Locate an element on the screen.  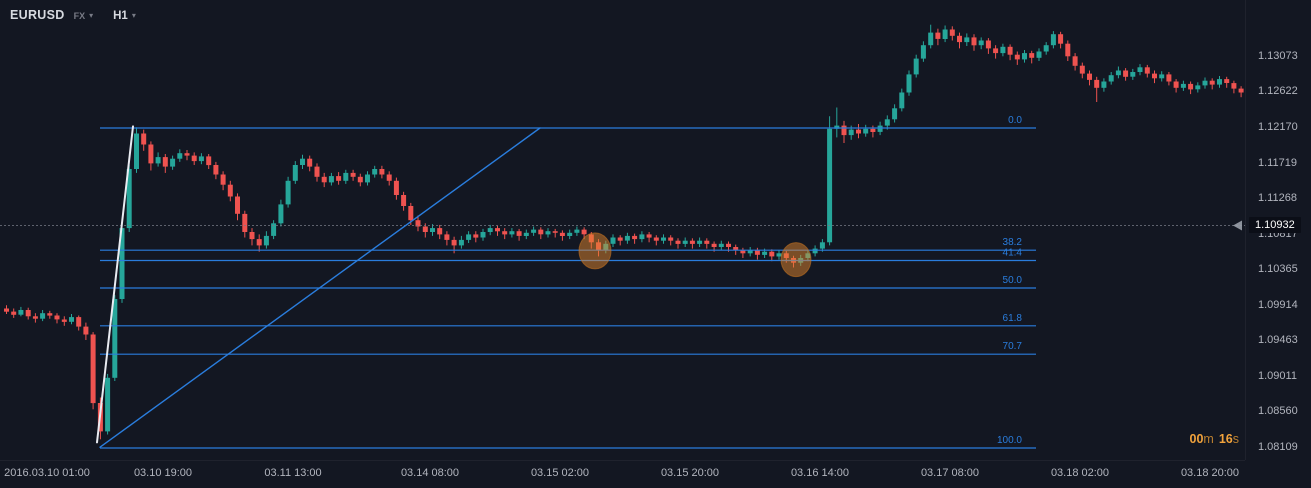
price-axis-label: 1.13073 is located at coordinates (1278, 56).